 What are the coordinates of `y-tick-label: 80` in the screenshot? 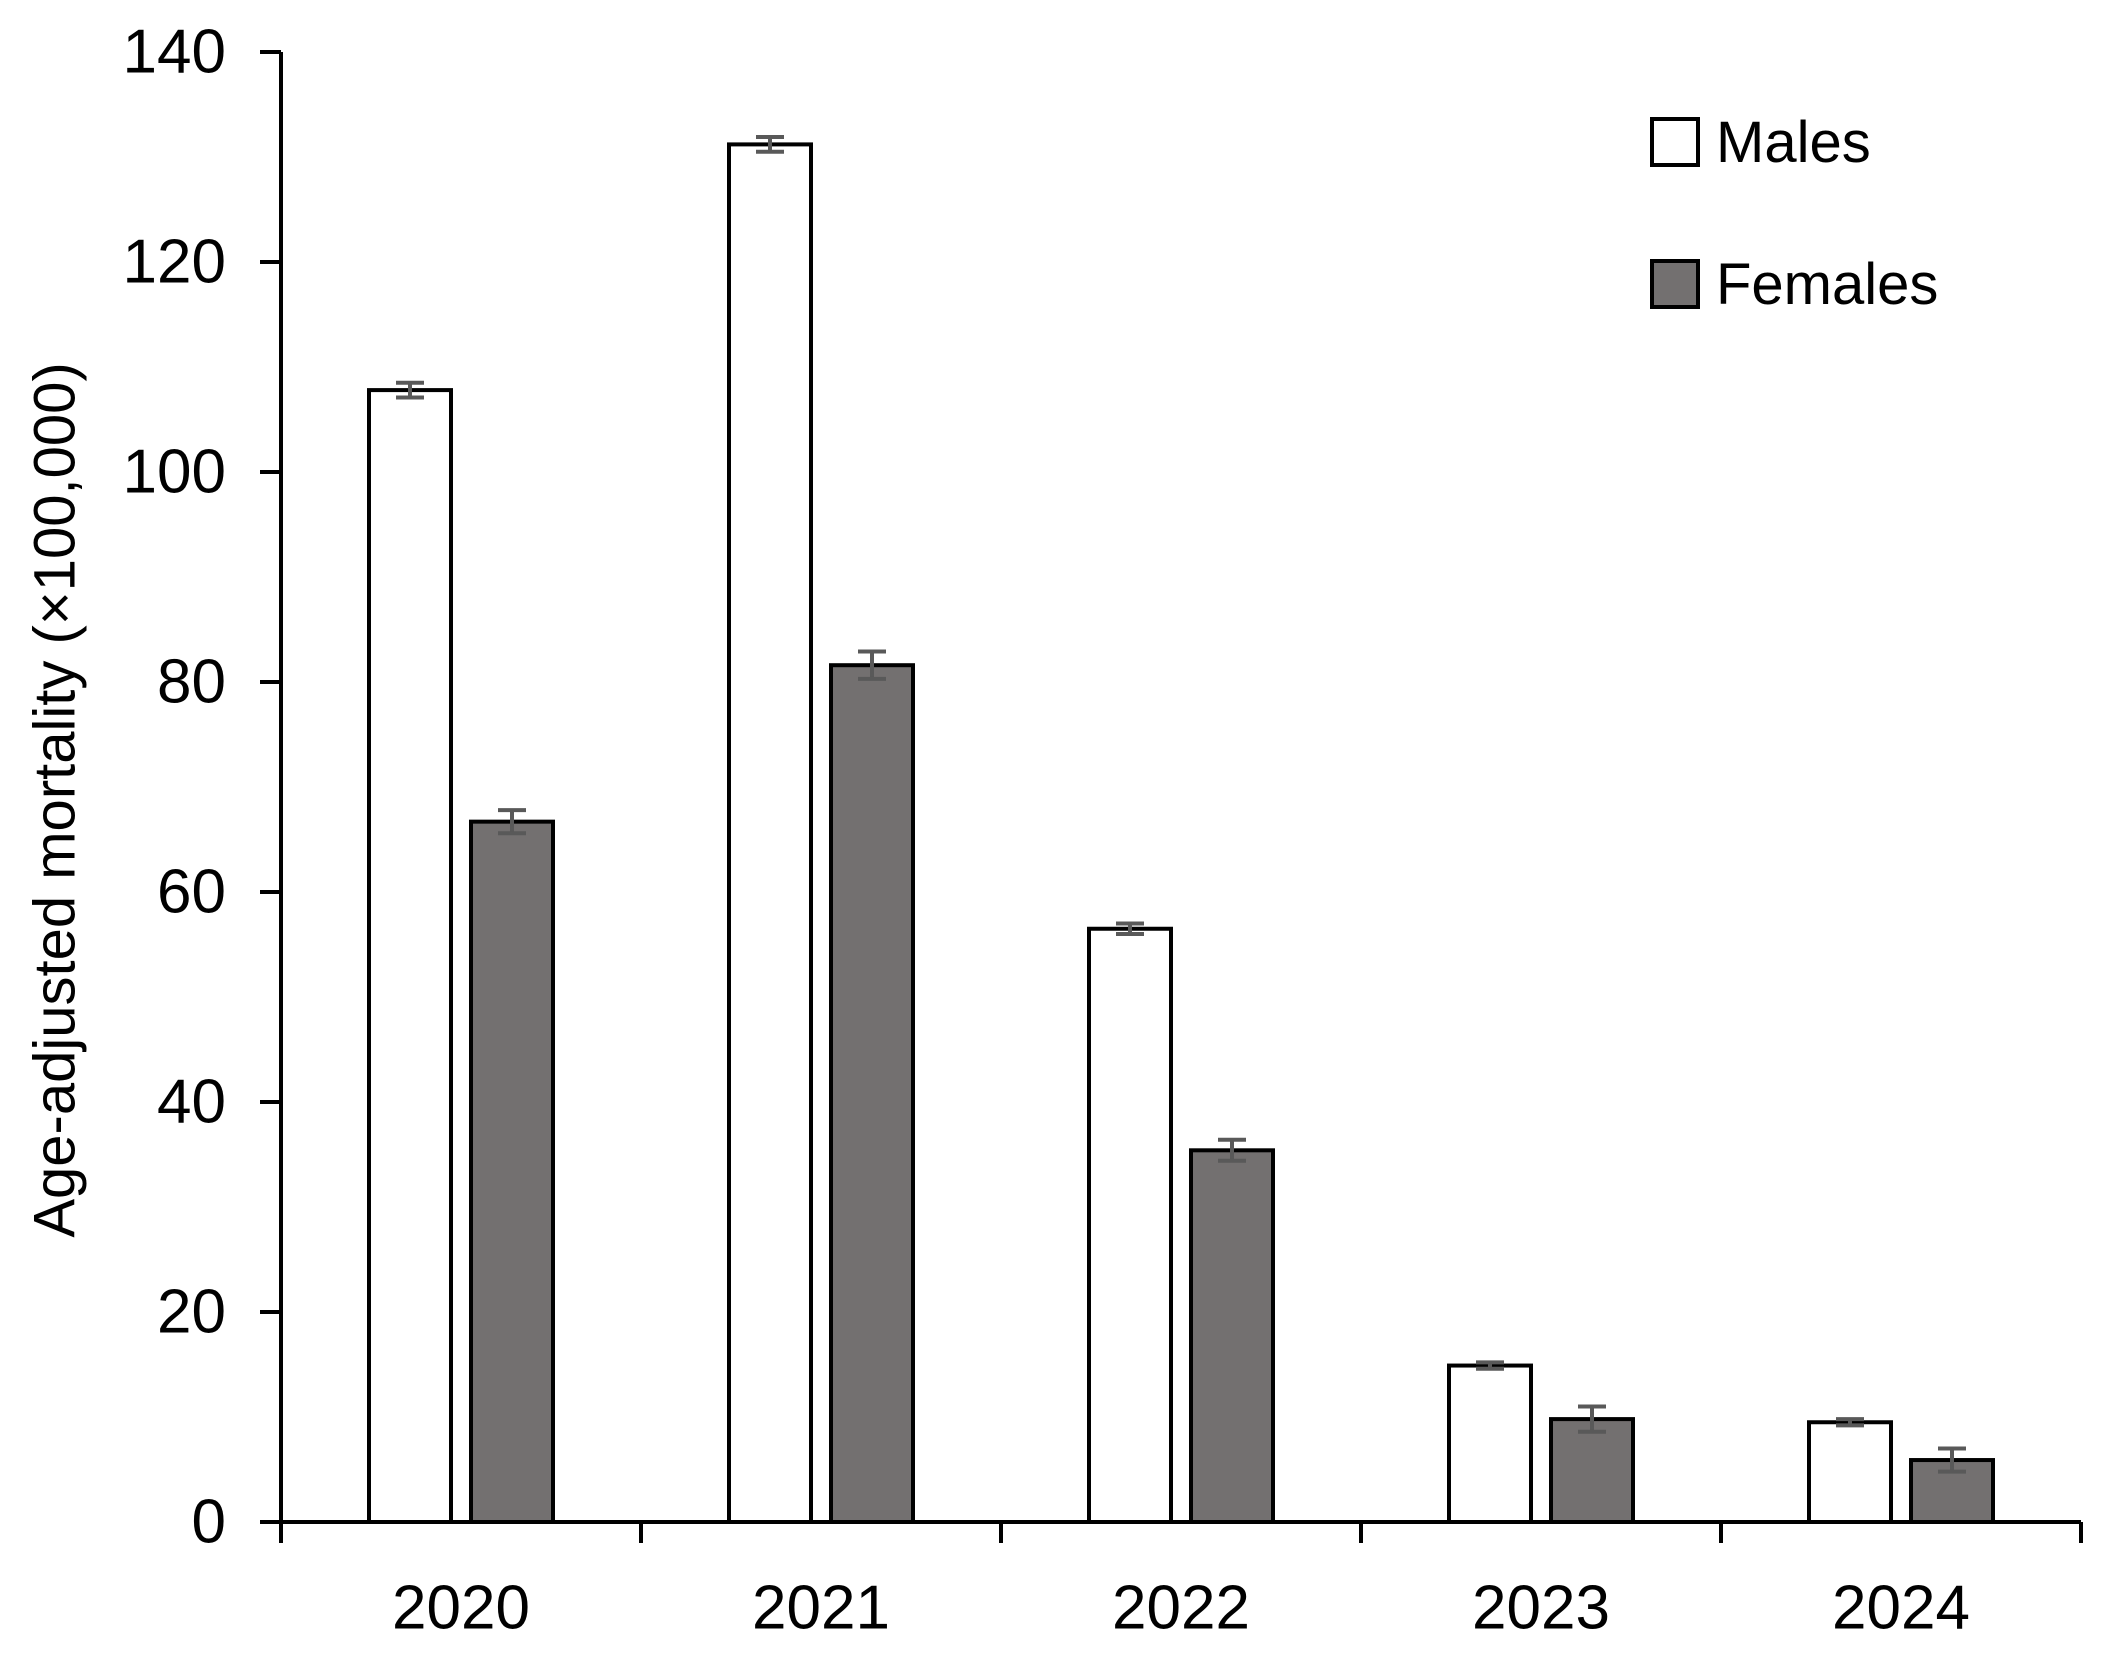 It's located at (191, 682).